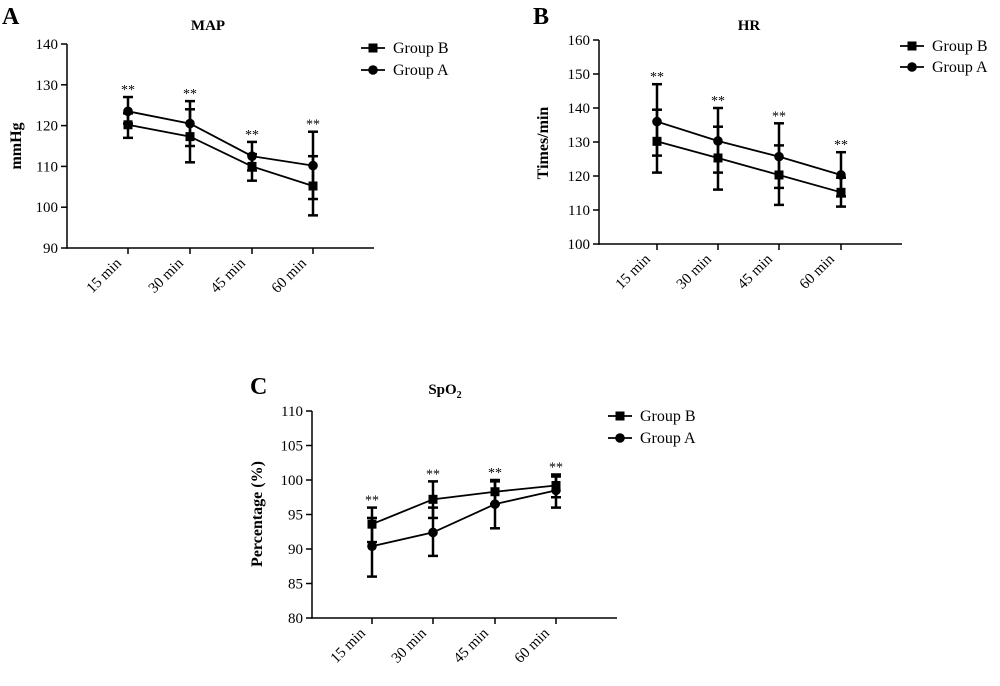 The height and width of the screenshot is (686, 1000). What do you see at coordinates (541, 17) in the screenshot?
I see `panel-letter: B` at bounding box center [541, 17].